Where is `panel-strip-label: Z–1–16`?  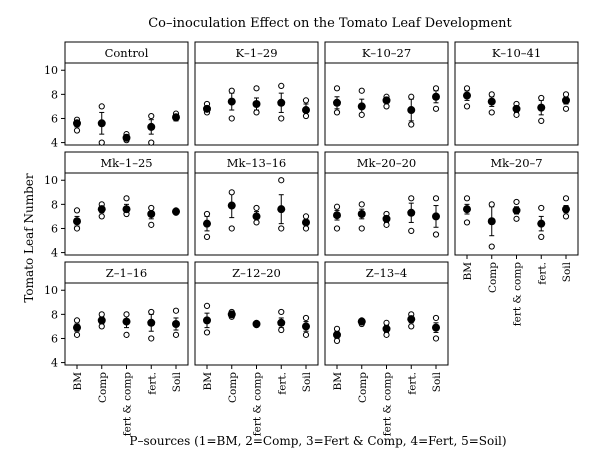
panel-strip-label: Z–1–16 is located at coordinates (126, 273).